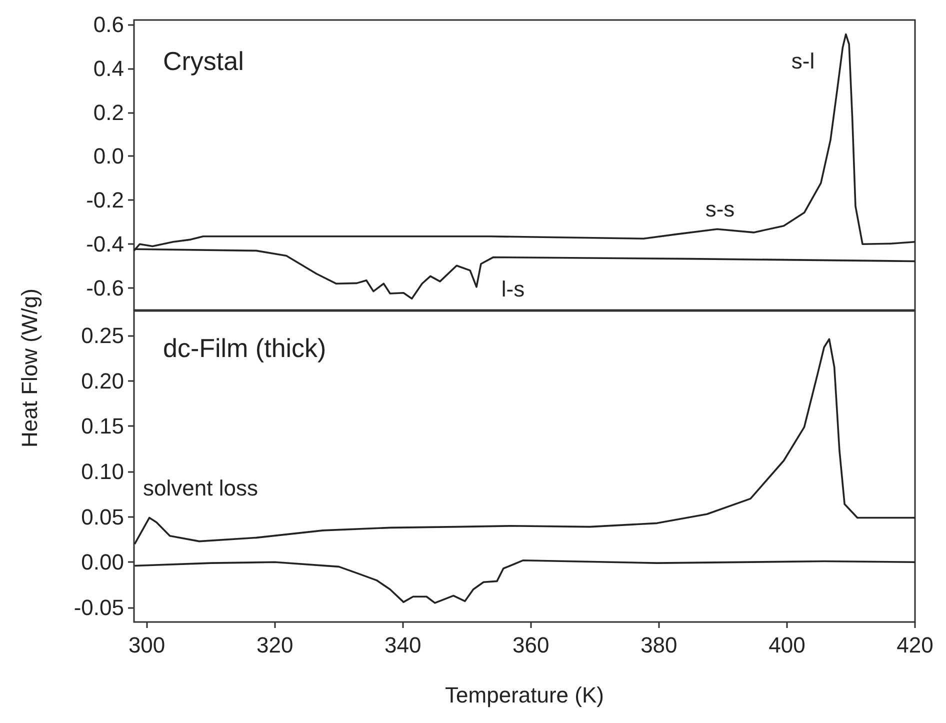 The width and height of the screenshot is (946, 723). What do you see at coordinates (203, 61) in the screenshot?
I see `annotation: Crystal` at bounding box center [203, 61].